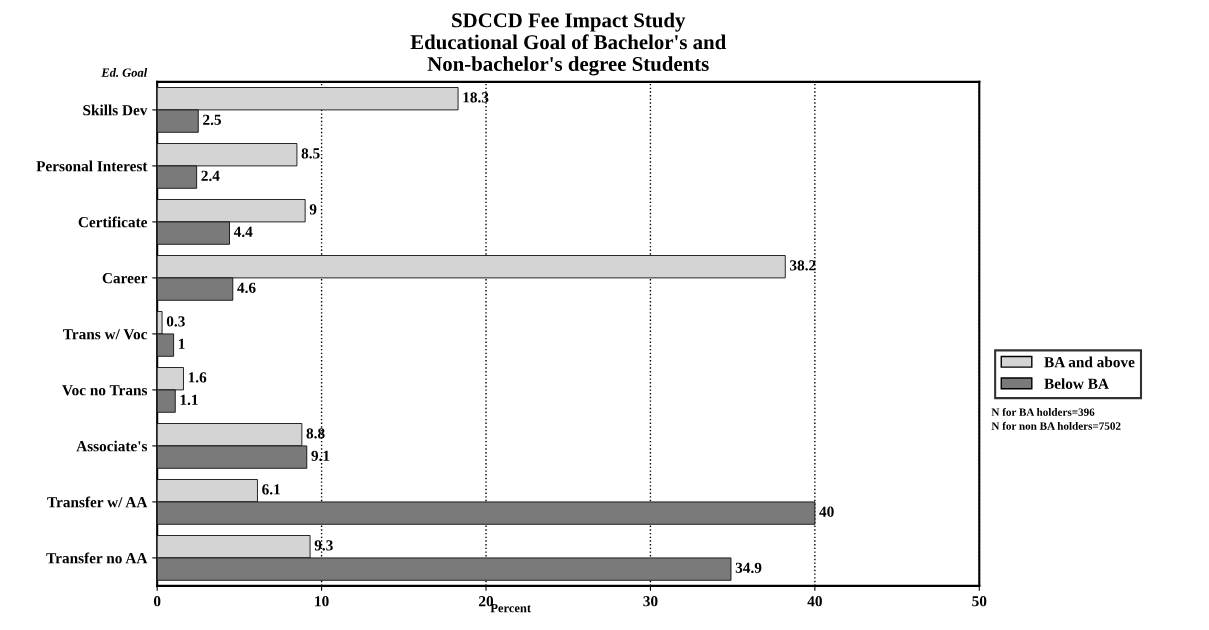 This screenshot has width=1209, height=630. I want to click on x-tick-label: 0, so click(157, 601).